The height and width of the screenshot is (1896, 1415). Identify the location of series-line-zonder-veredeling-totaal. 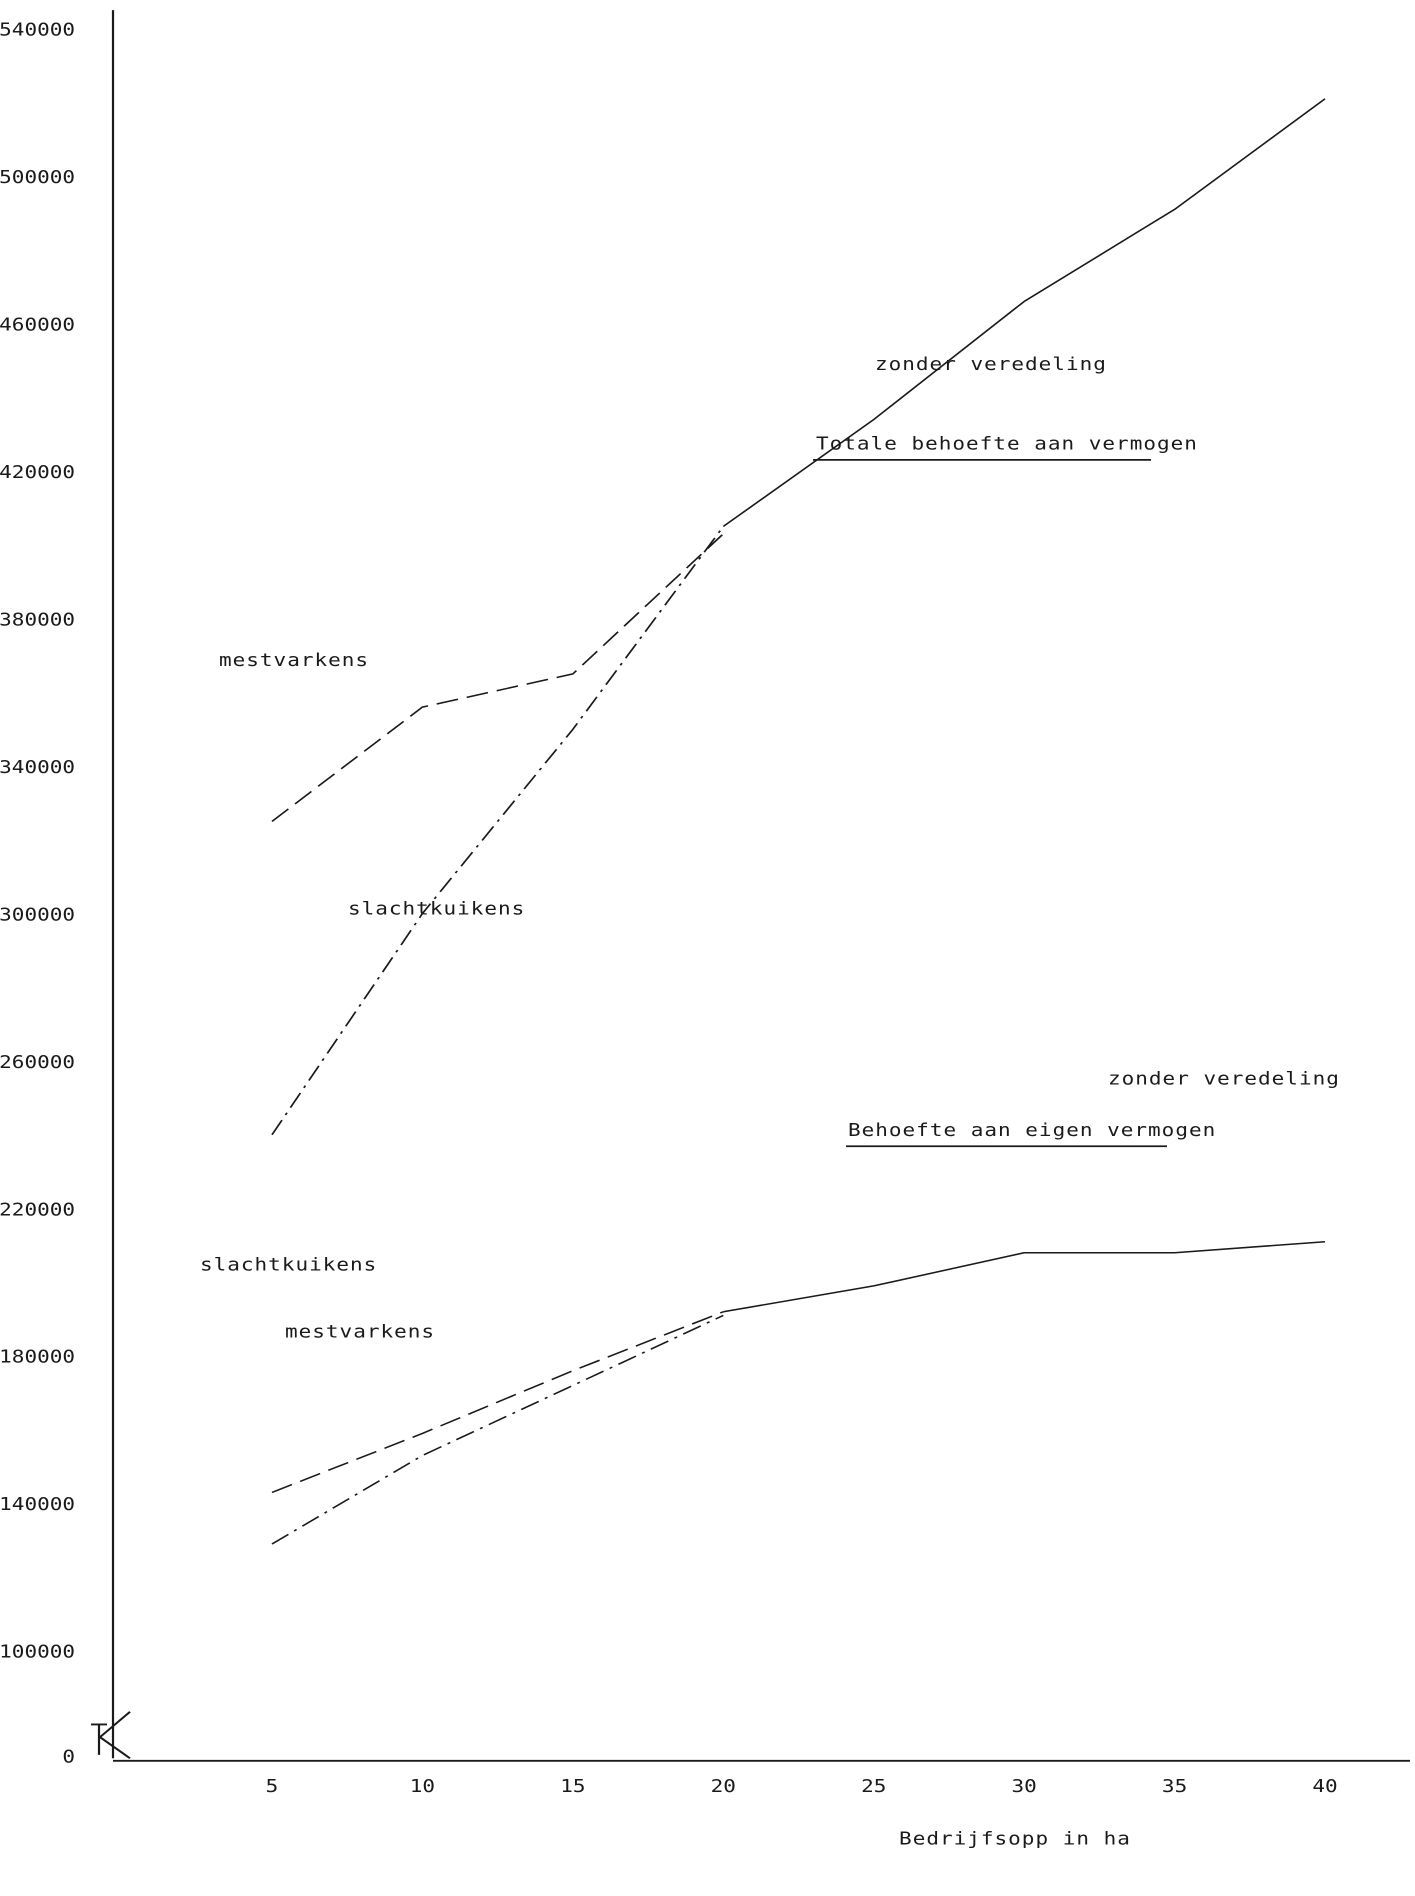
(1024, 313).